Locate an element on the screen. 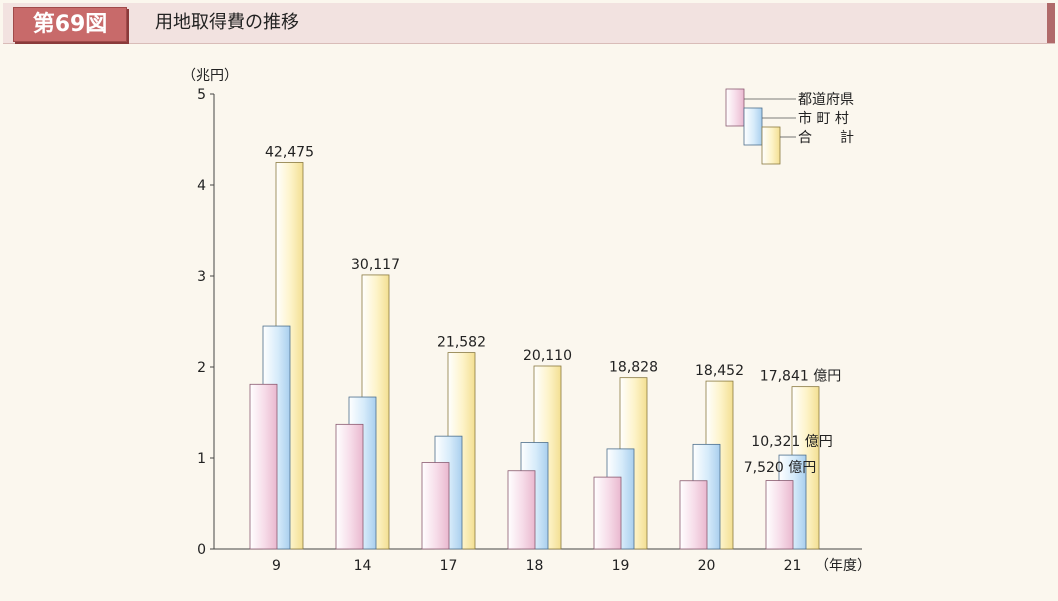  total-label: 18,452 is located at coordinates (719, 371).